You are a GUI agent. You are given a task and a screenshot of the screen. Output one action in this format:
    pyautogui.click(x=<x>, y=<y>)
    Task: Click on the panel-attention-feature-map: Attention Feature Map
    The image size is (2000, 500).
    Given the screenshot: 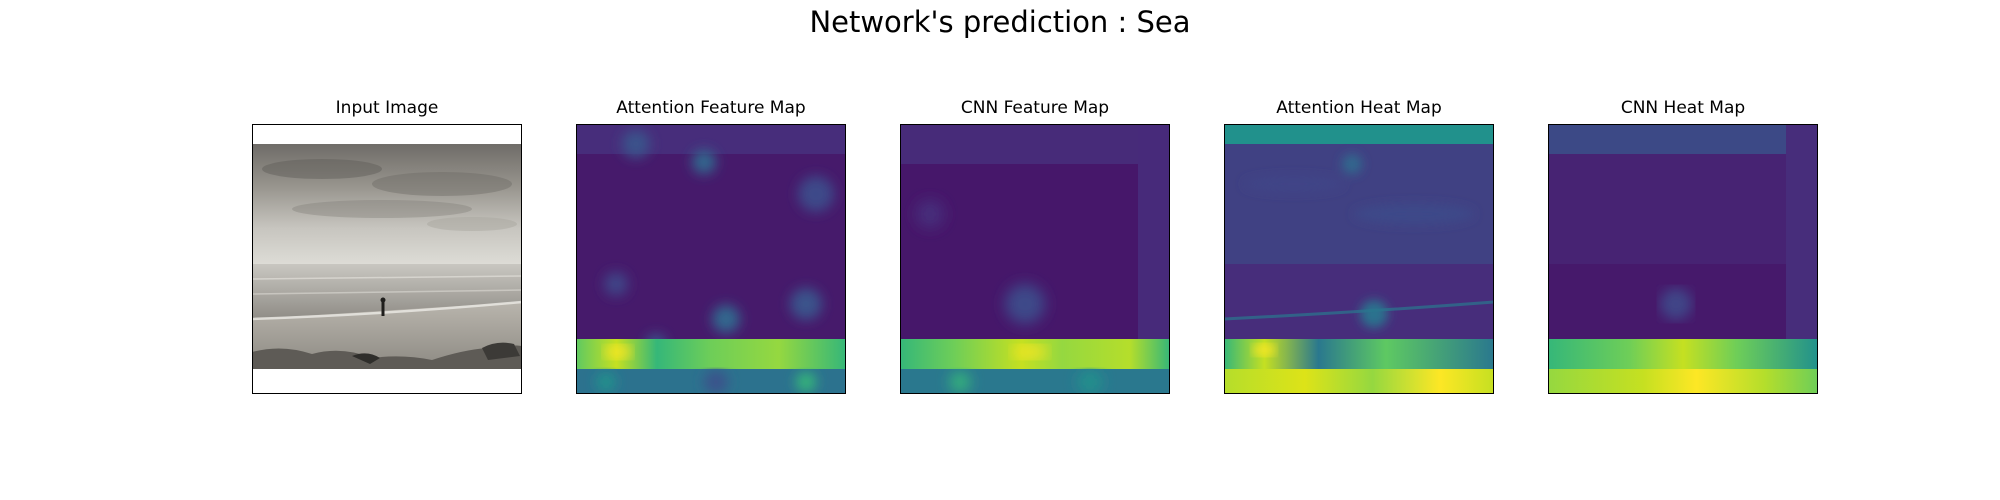 What is the action you would take?
    pyautogui.click(x=711, y=245)
    